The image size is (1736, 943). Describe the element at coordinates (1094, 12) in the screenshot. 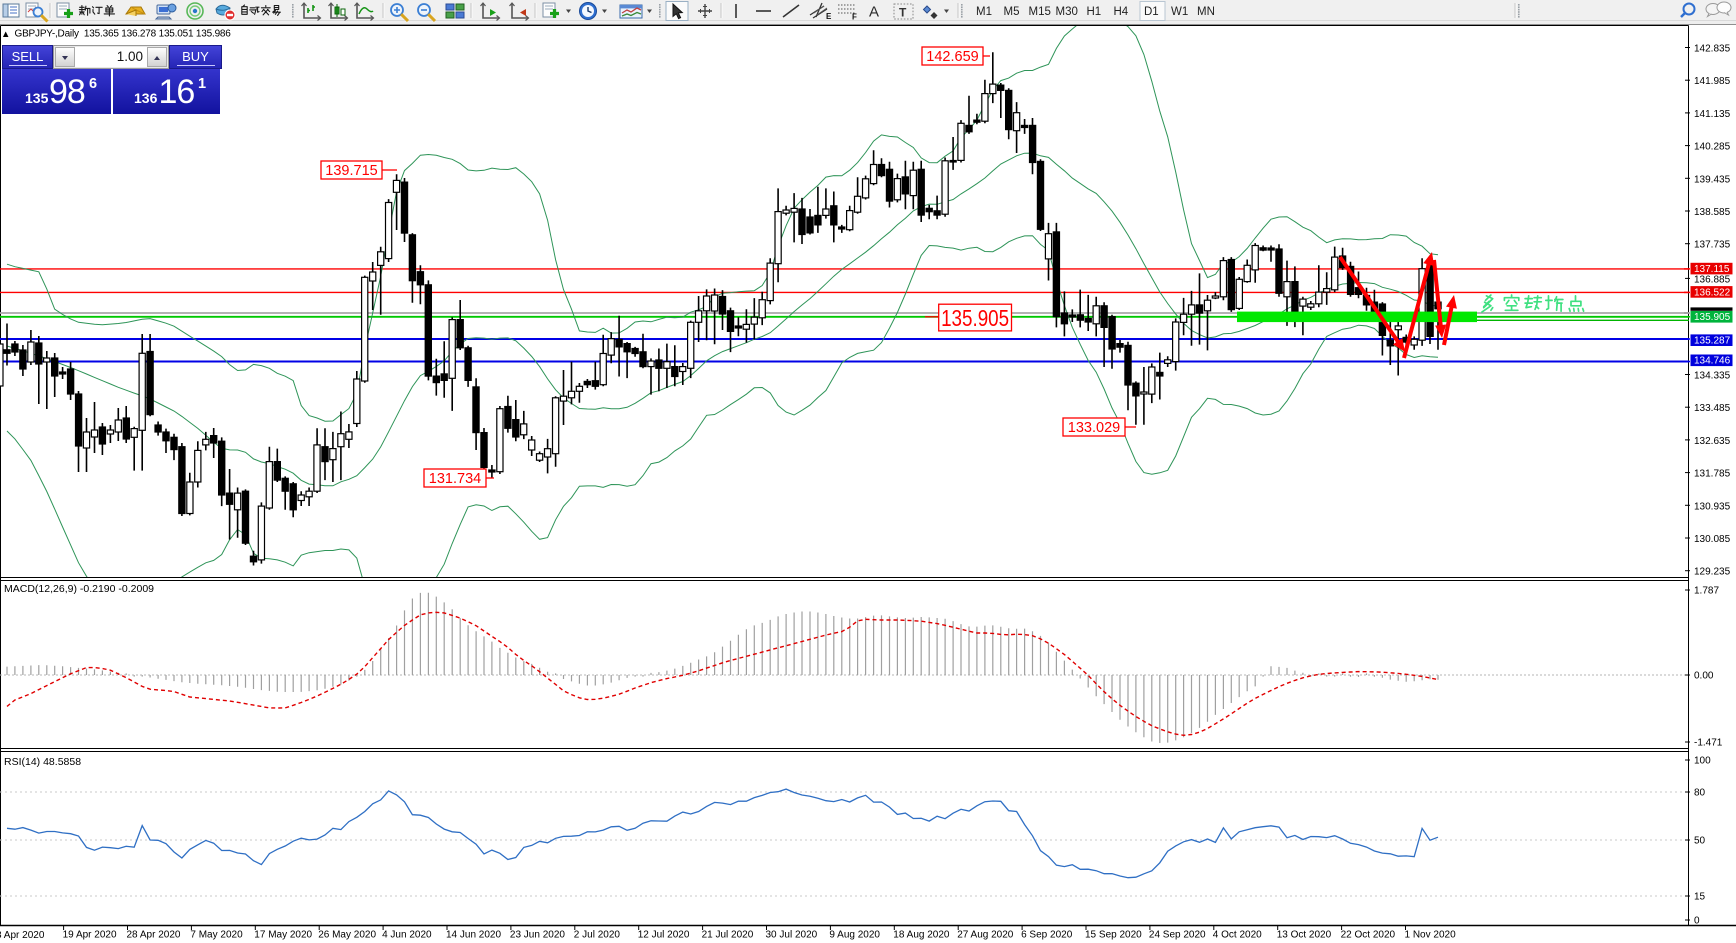

I see `svg-text: H1` at that location.